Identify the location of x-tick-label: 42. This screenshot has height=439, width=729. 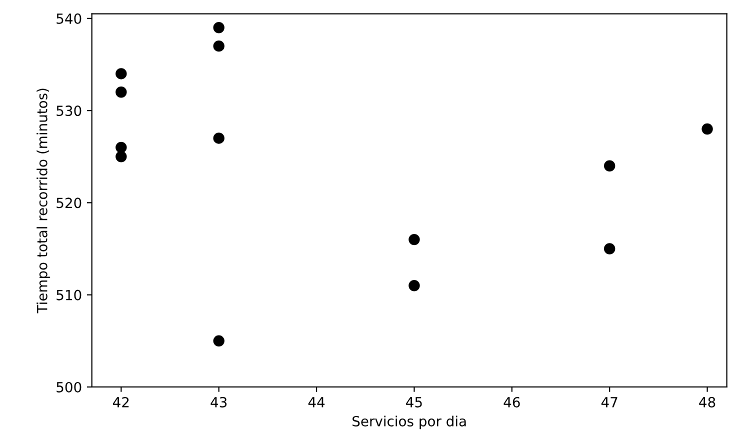
(121, 402).